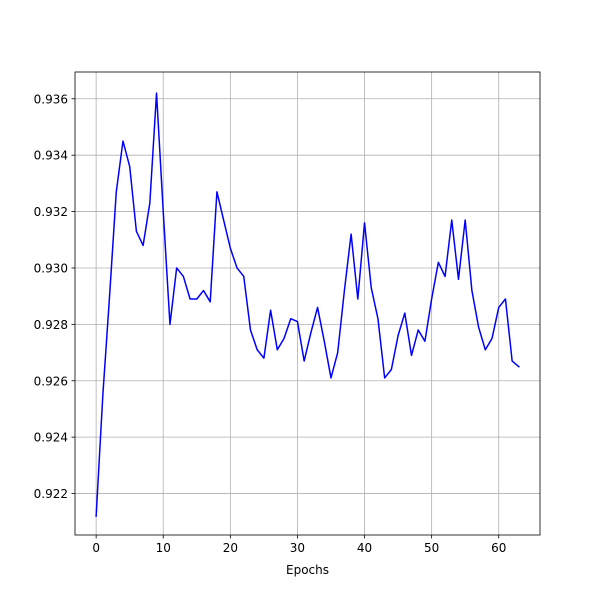 Image resolution: width=600 pixels, height=604 pixels. I want to click on y-tick-label: 0.922, so click(51, 494).